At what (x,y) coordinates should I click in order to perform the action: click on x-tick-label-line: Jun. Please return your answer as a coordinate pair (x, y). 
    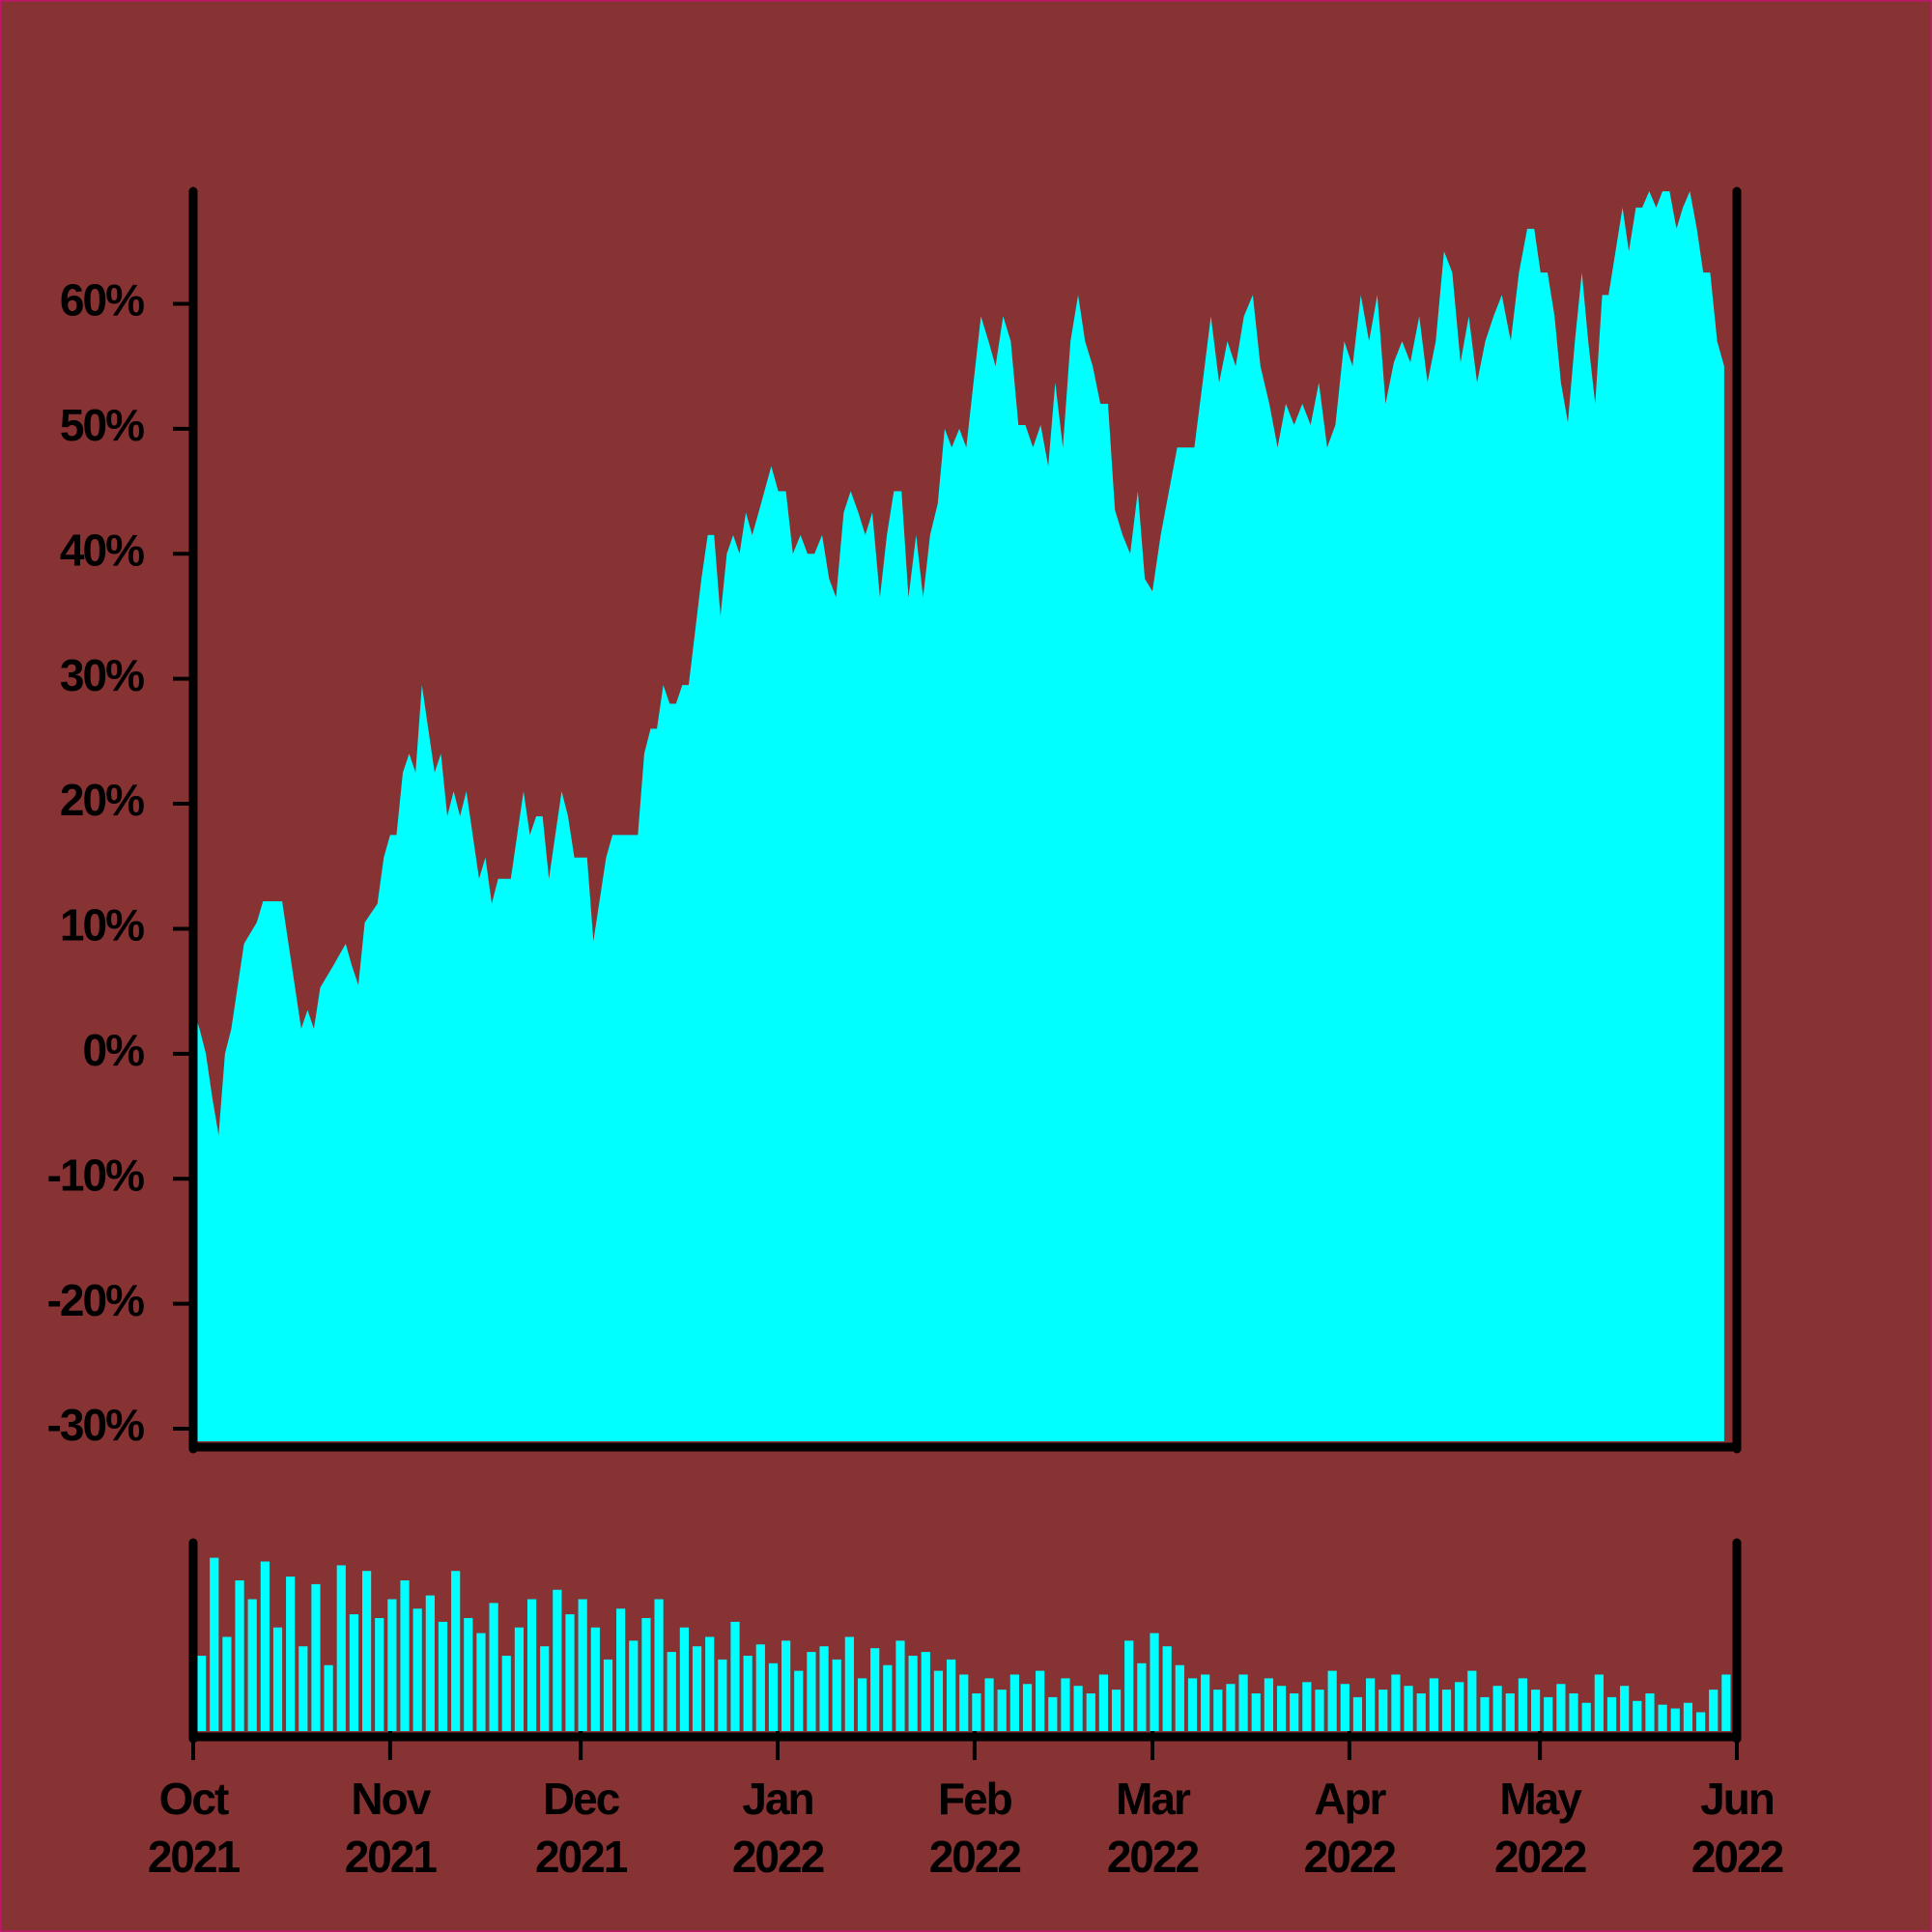
    Looking at the image, I should click on (1737, 1799).